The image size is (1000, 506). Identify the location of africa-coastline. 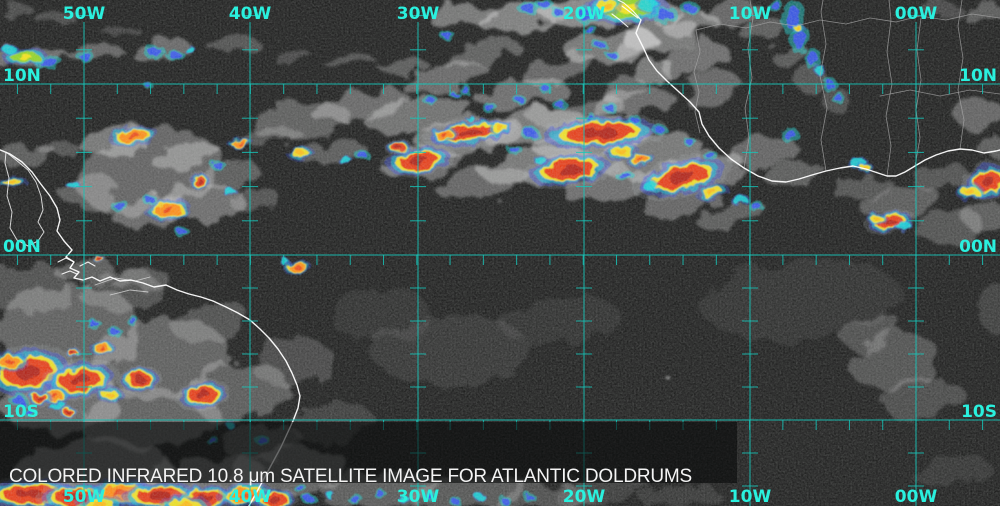
(817, 101).